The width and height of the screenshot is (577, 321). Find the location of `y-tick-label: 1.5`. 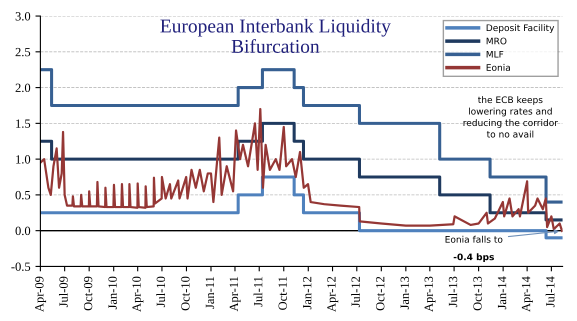

y-tick-label: 1.5 is located at coordinates (23, 123).